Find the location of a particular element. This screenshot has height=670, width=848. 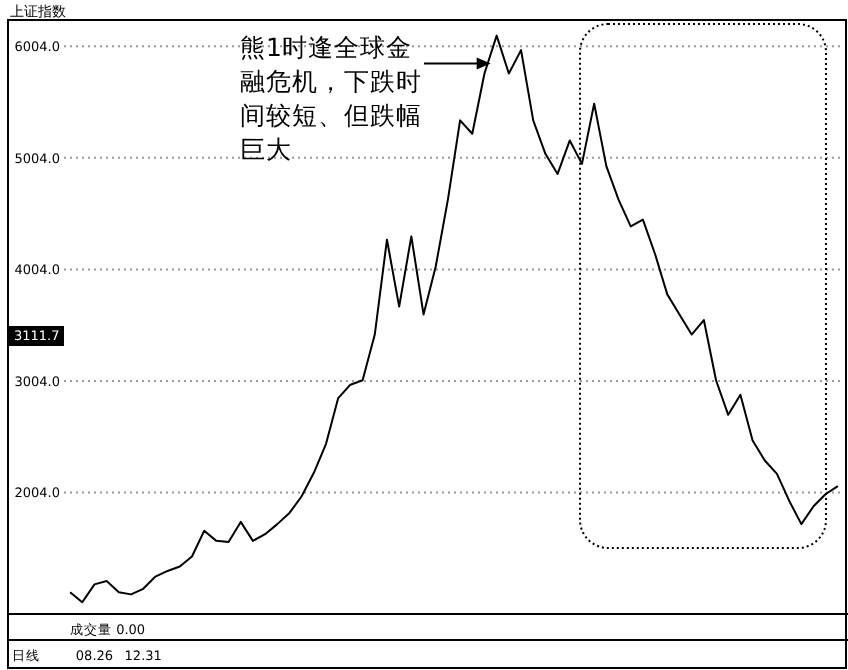

annotation: 熊1时逢全球金融危机，下跌时间较短、但跌幅巨大 is located at coordinates (331, 98).